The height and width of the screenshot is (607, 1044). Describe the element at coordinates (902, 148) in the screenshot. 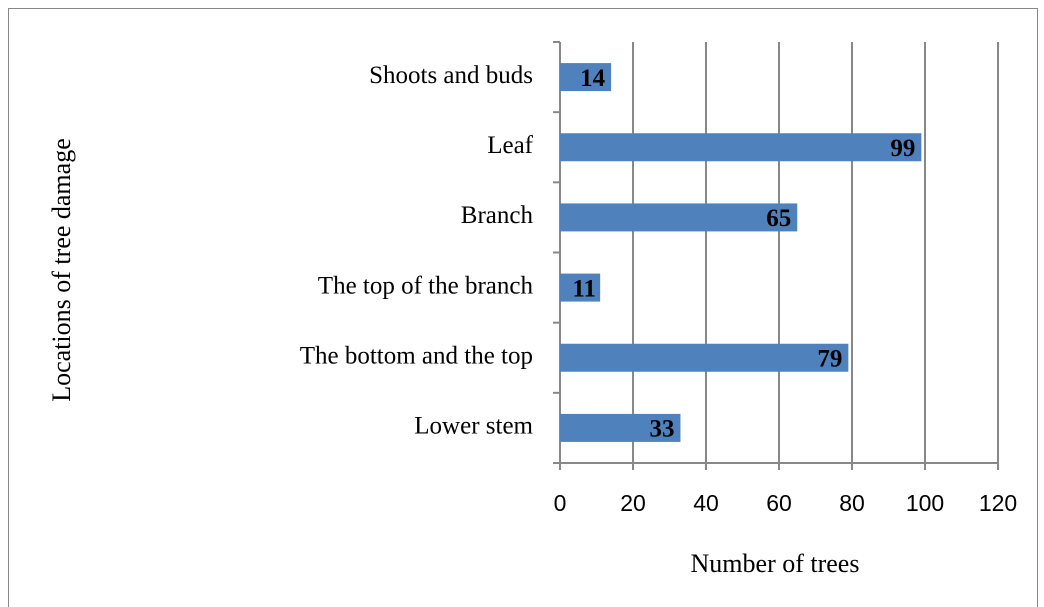

I see `data-label: 99` at that location.